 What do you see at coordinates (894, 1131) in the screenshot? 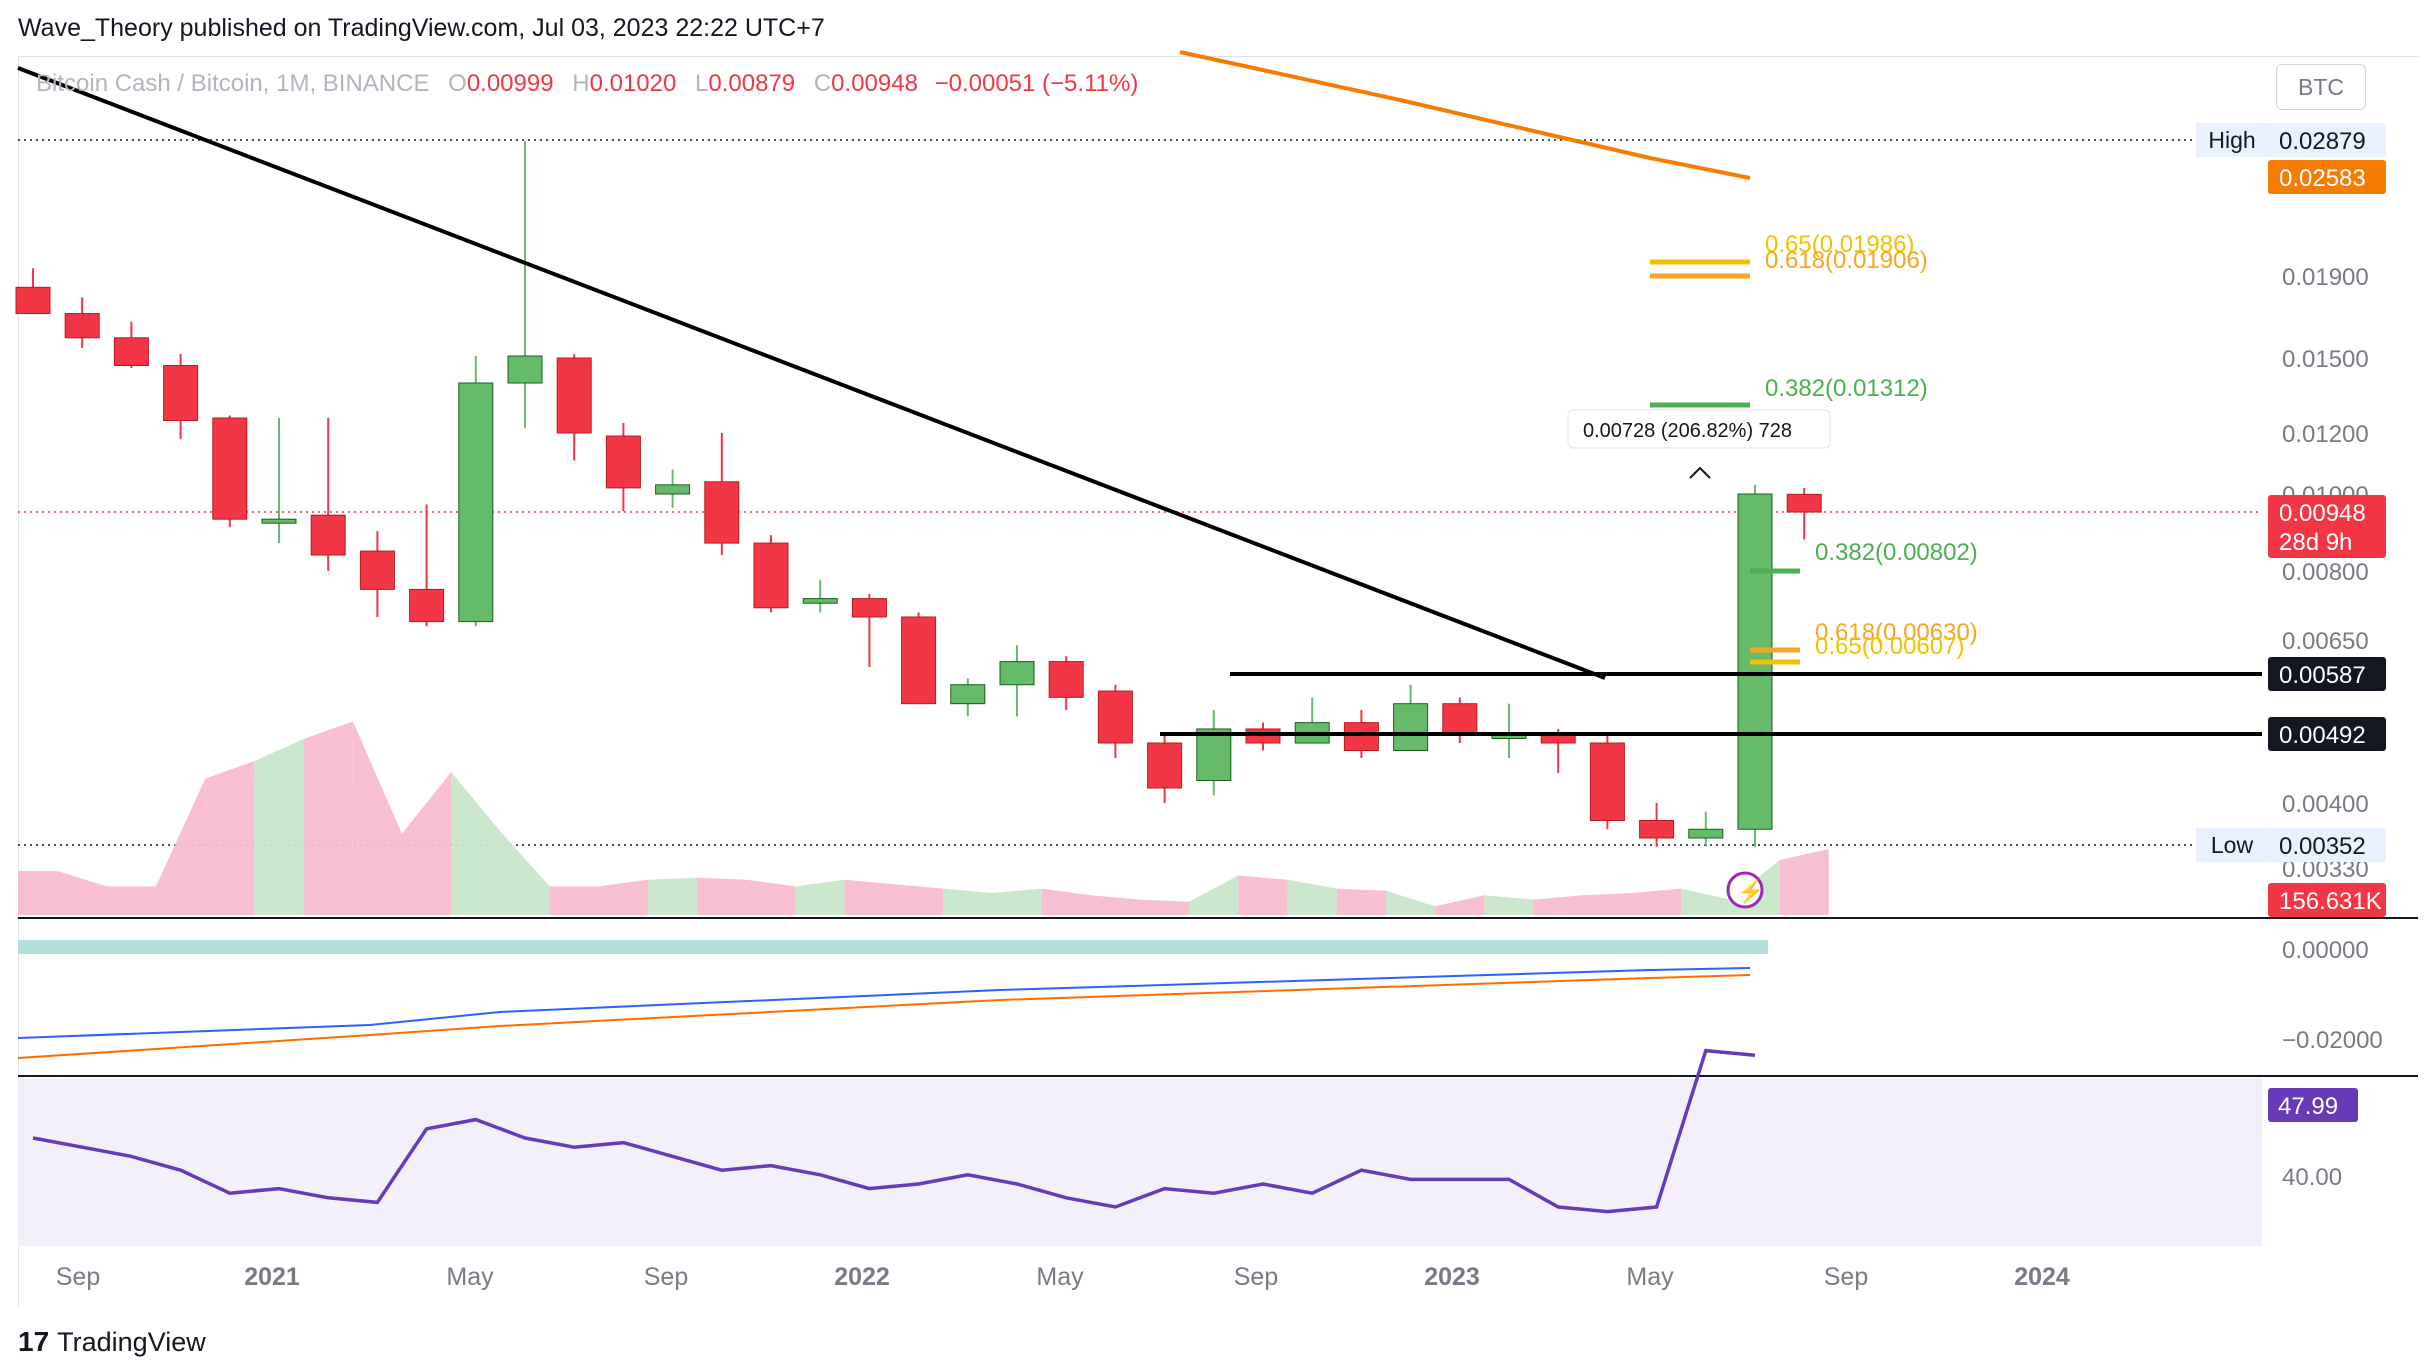
I see `rsi-line` at bounding box center [894, 1131].